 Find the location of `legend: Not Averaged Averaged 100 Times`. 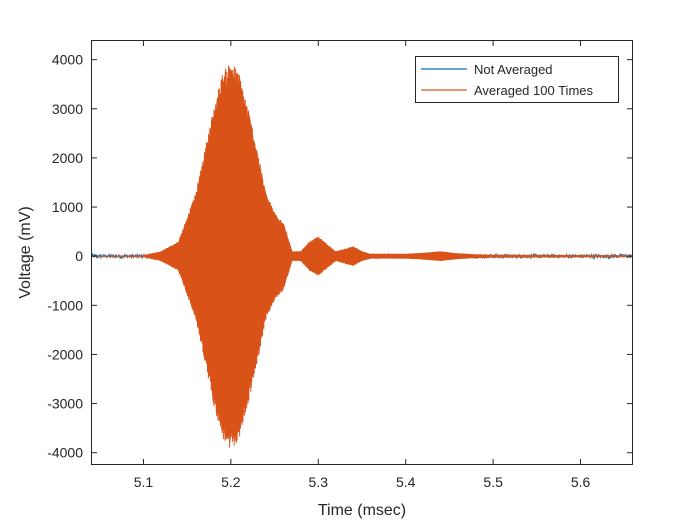

legend: Not Averaged Averaged 100 Times is located at coordinates (517, 79).